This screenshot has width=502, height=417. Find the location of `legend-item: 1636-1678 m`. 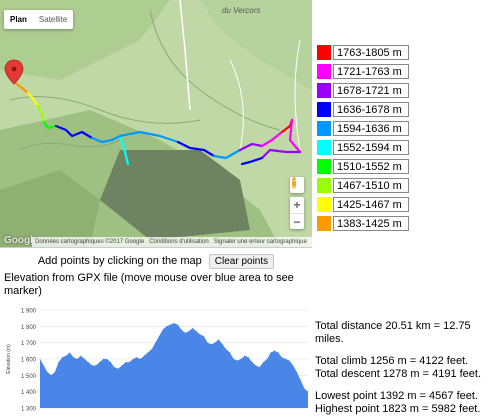

legend-item: 1636-1678 m is located at coordinates (363, 109).